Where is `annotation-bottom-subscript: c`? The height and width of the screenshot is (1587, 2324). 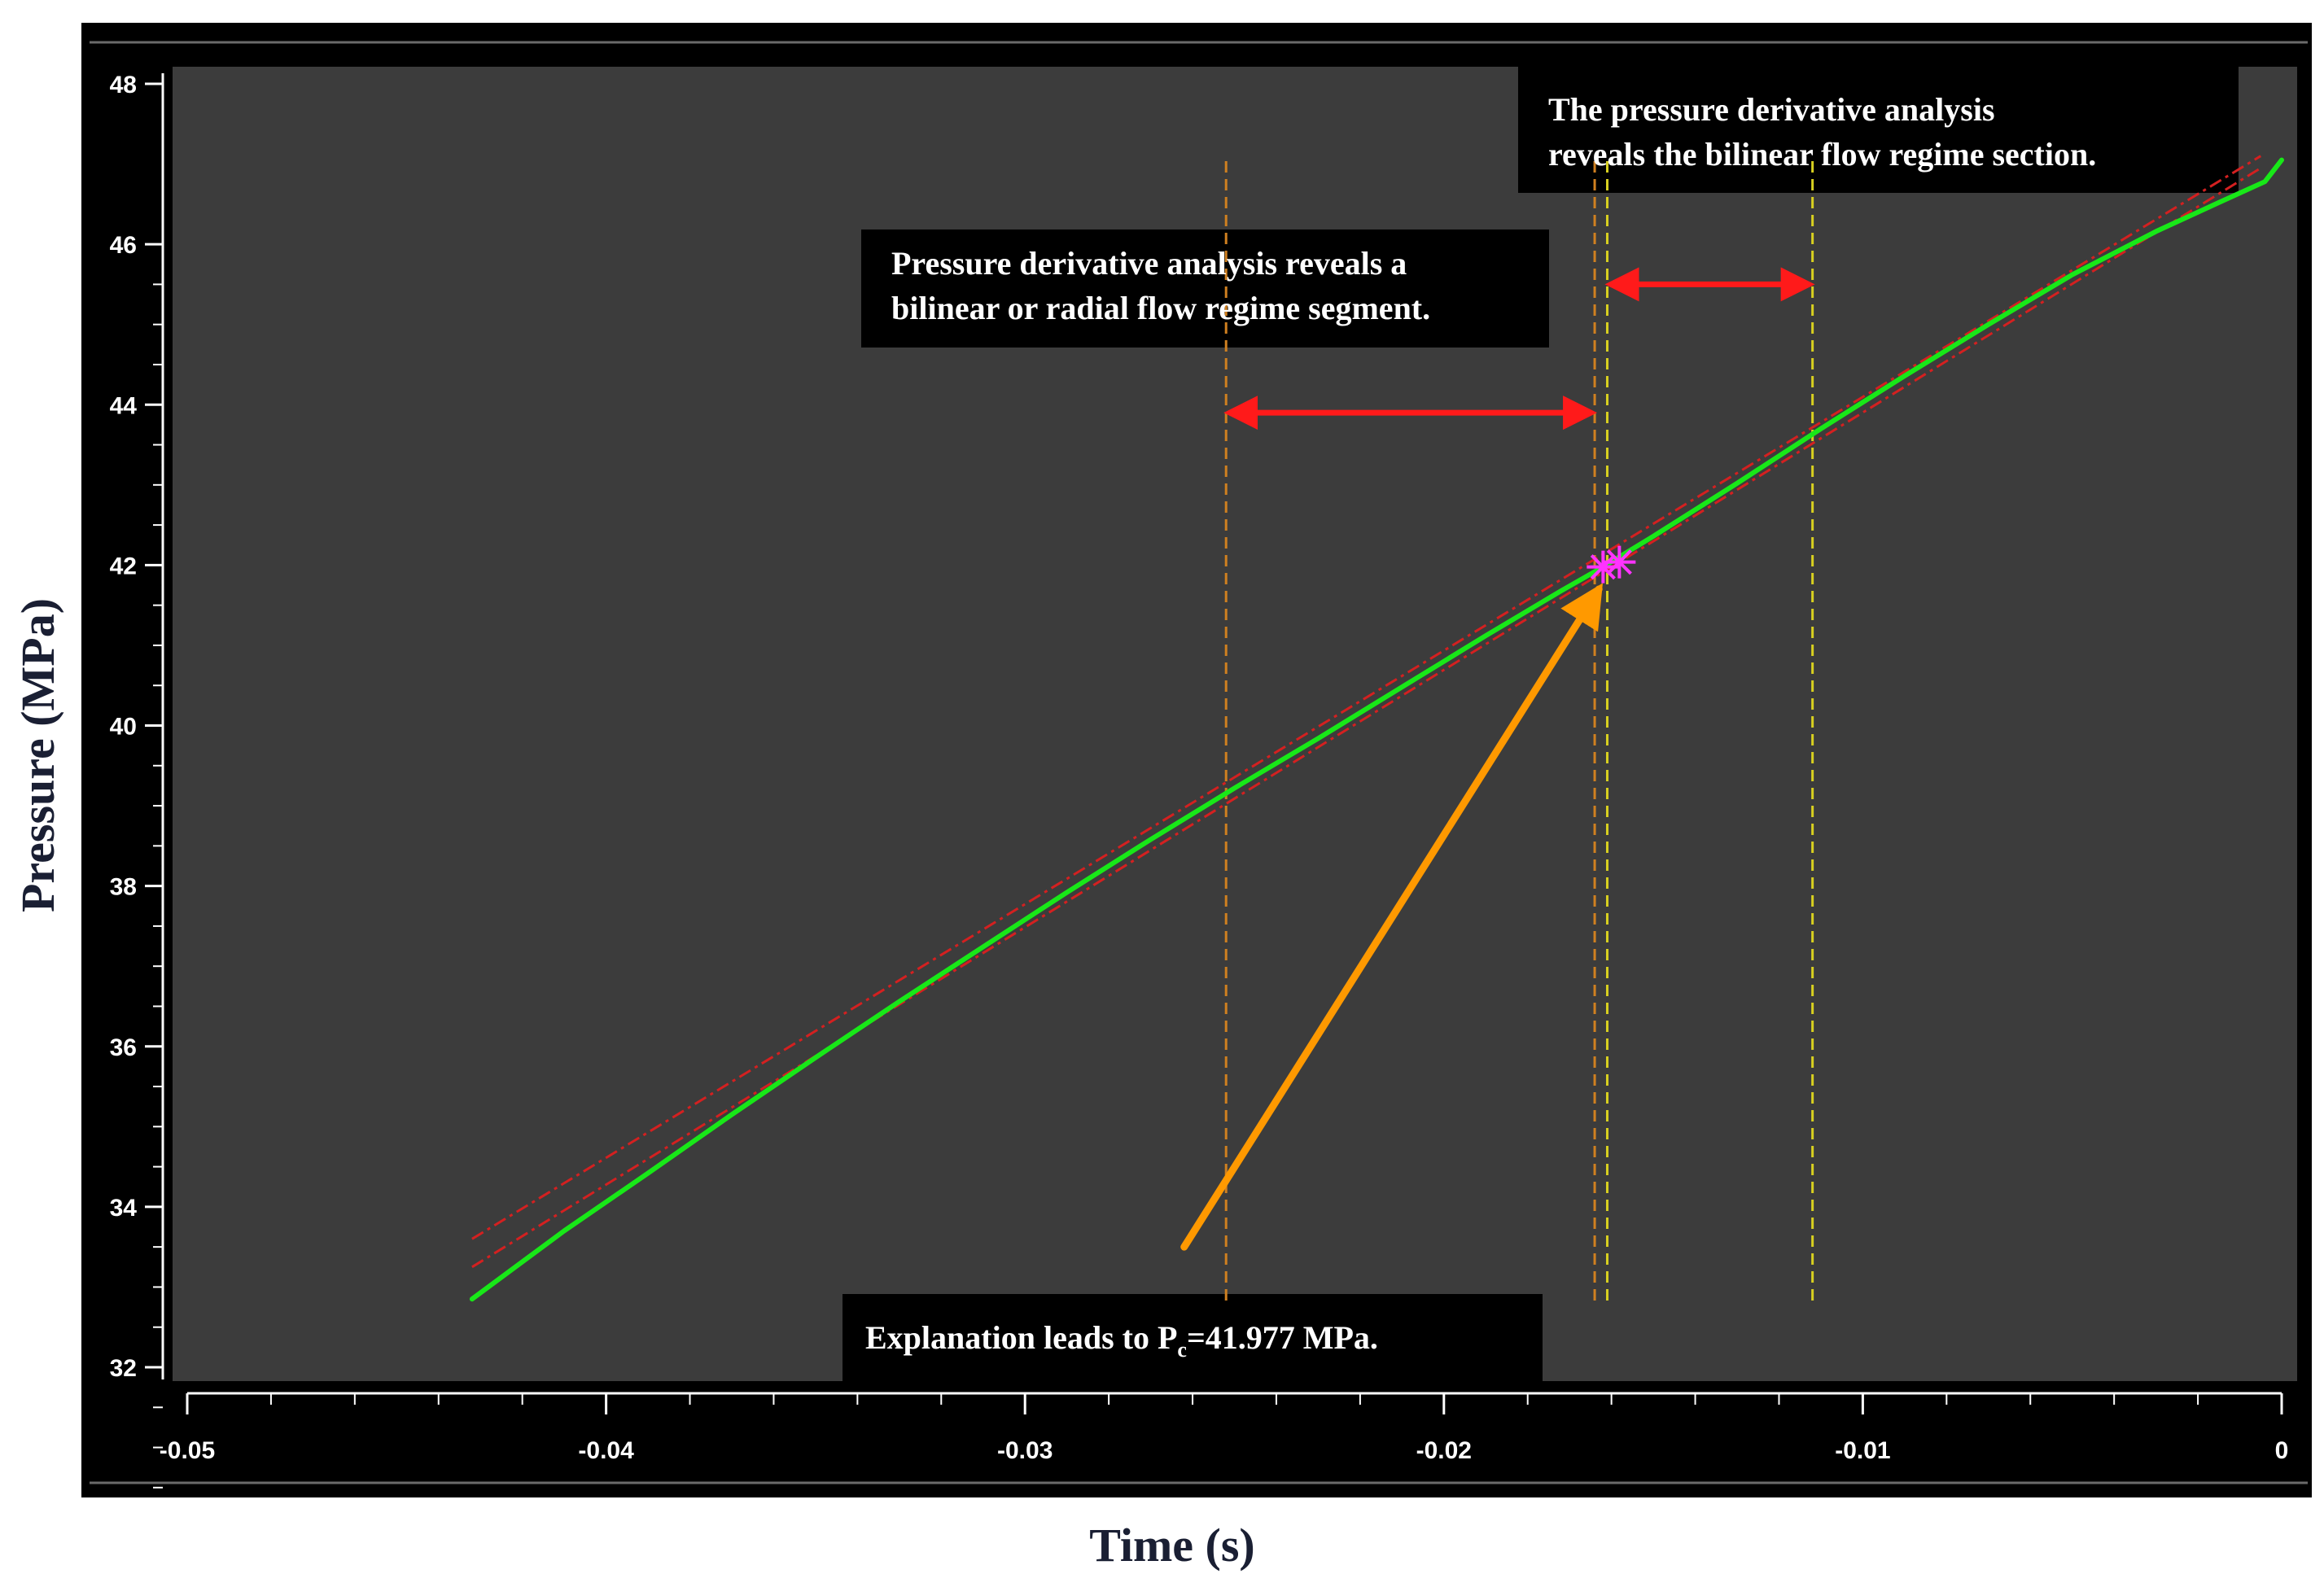 annotation-bottom-subscript: c is located at coordinates (1182, 1350).